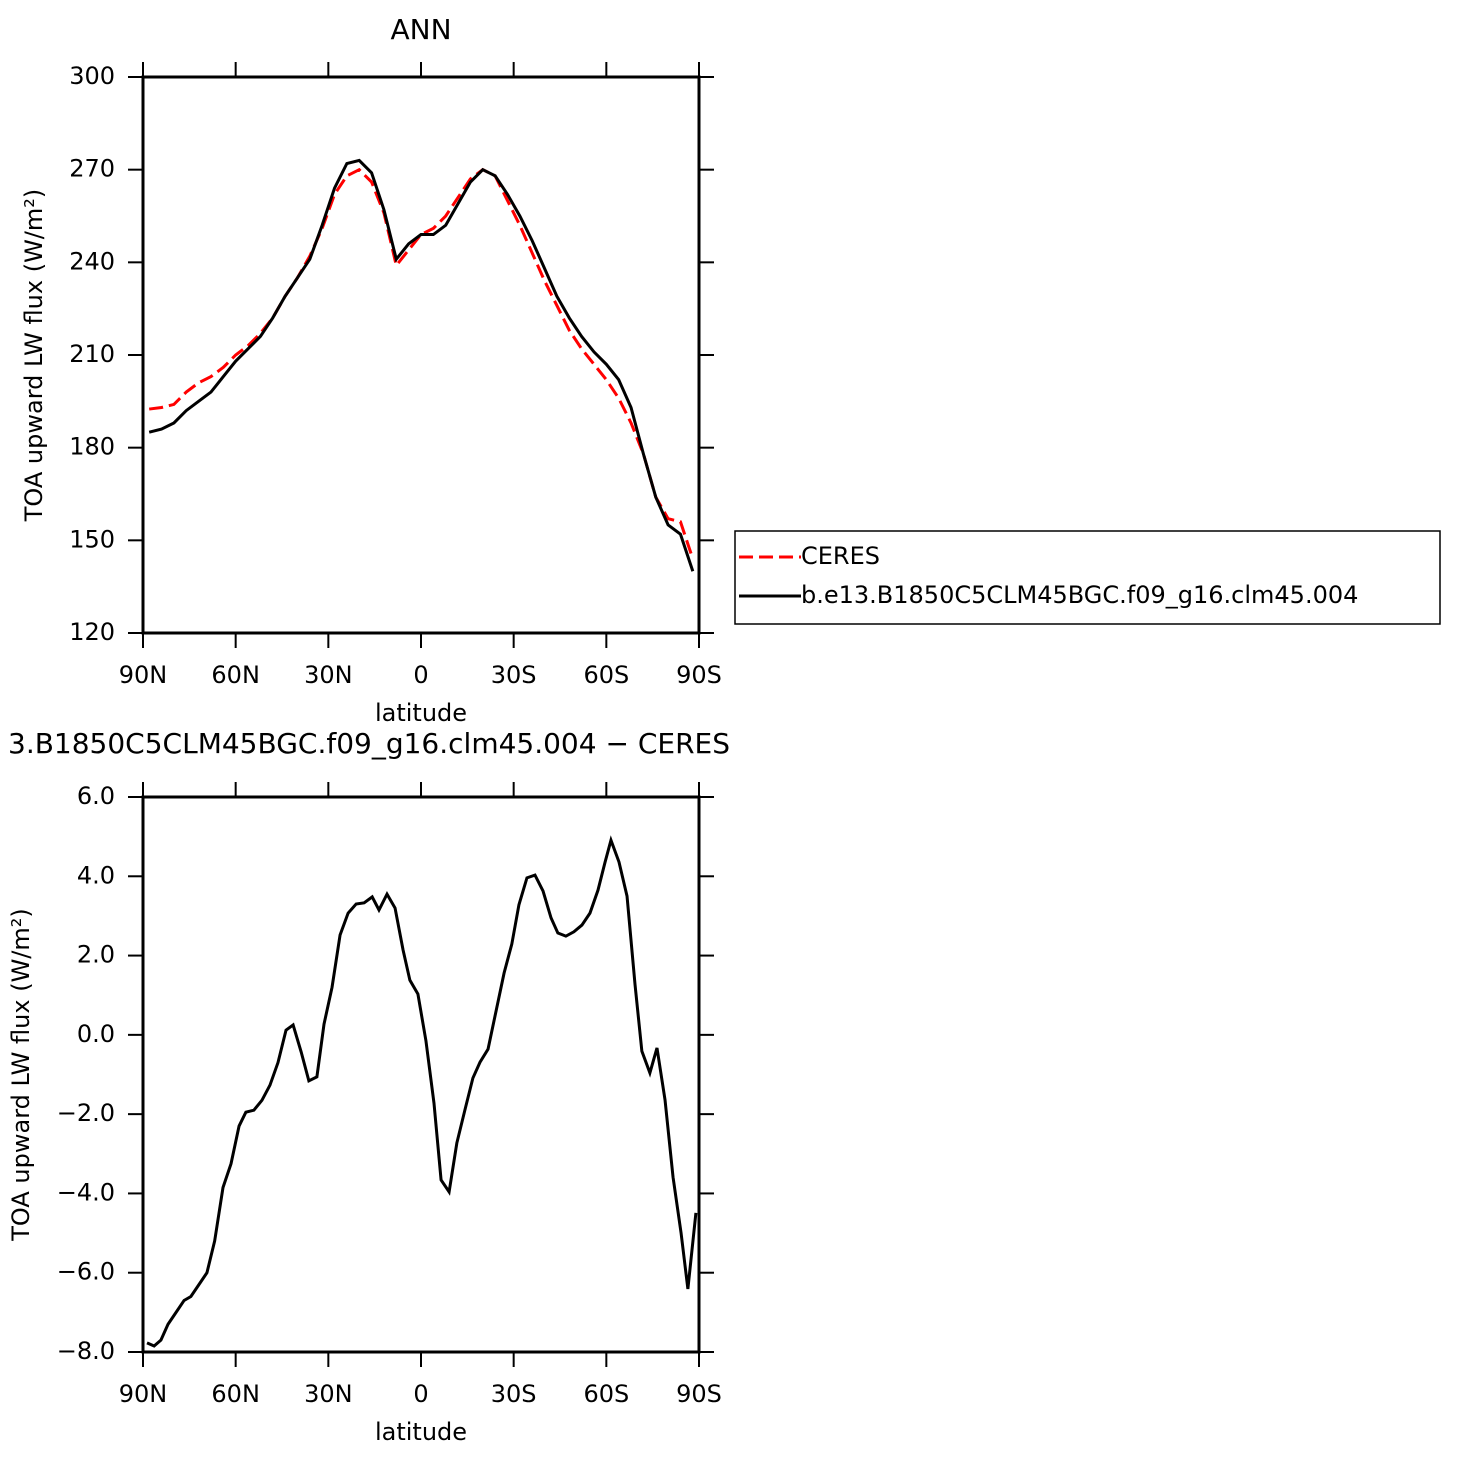  Describe the element at coordinates (96, 796) in the screenshot. I see `y-tick-label: 6.0` at that location.